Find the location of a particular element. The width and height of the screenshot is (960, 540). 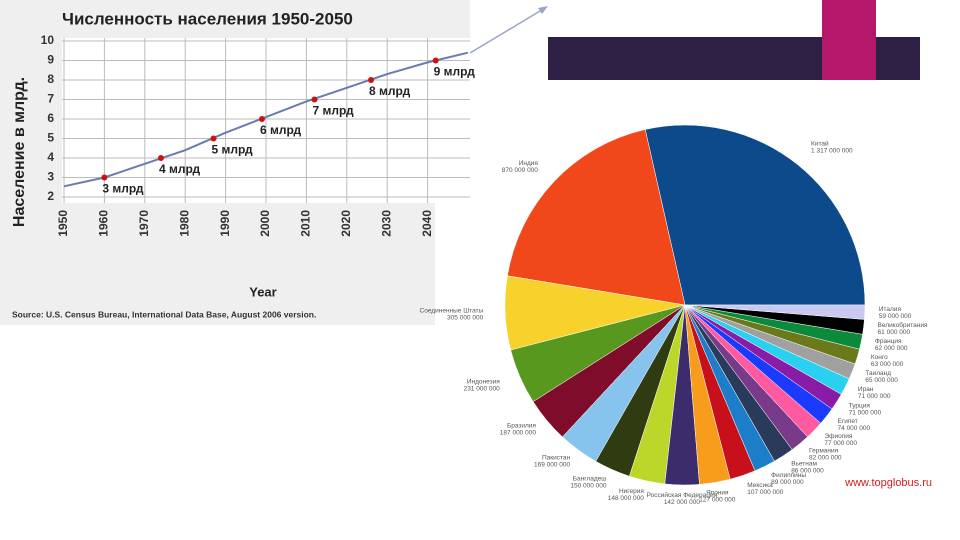

slice-value: 169 000 000 is located at coordinates (552, 465).